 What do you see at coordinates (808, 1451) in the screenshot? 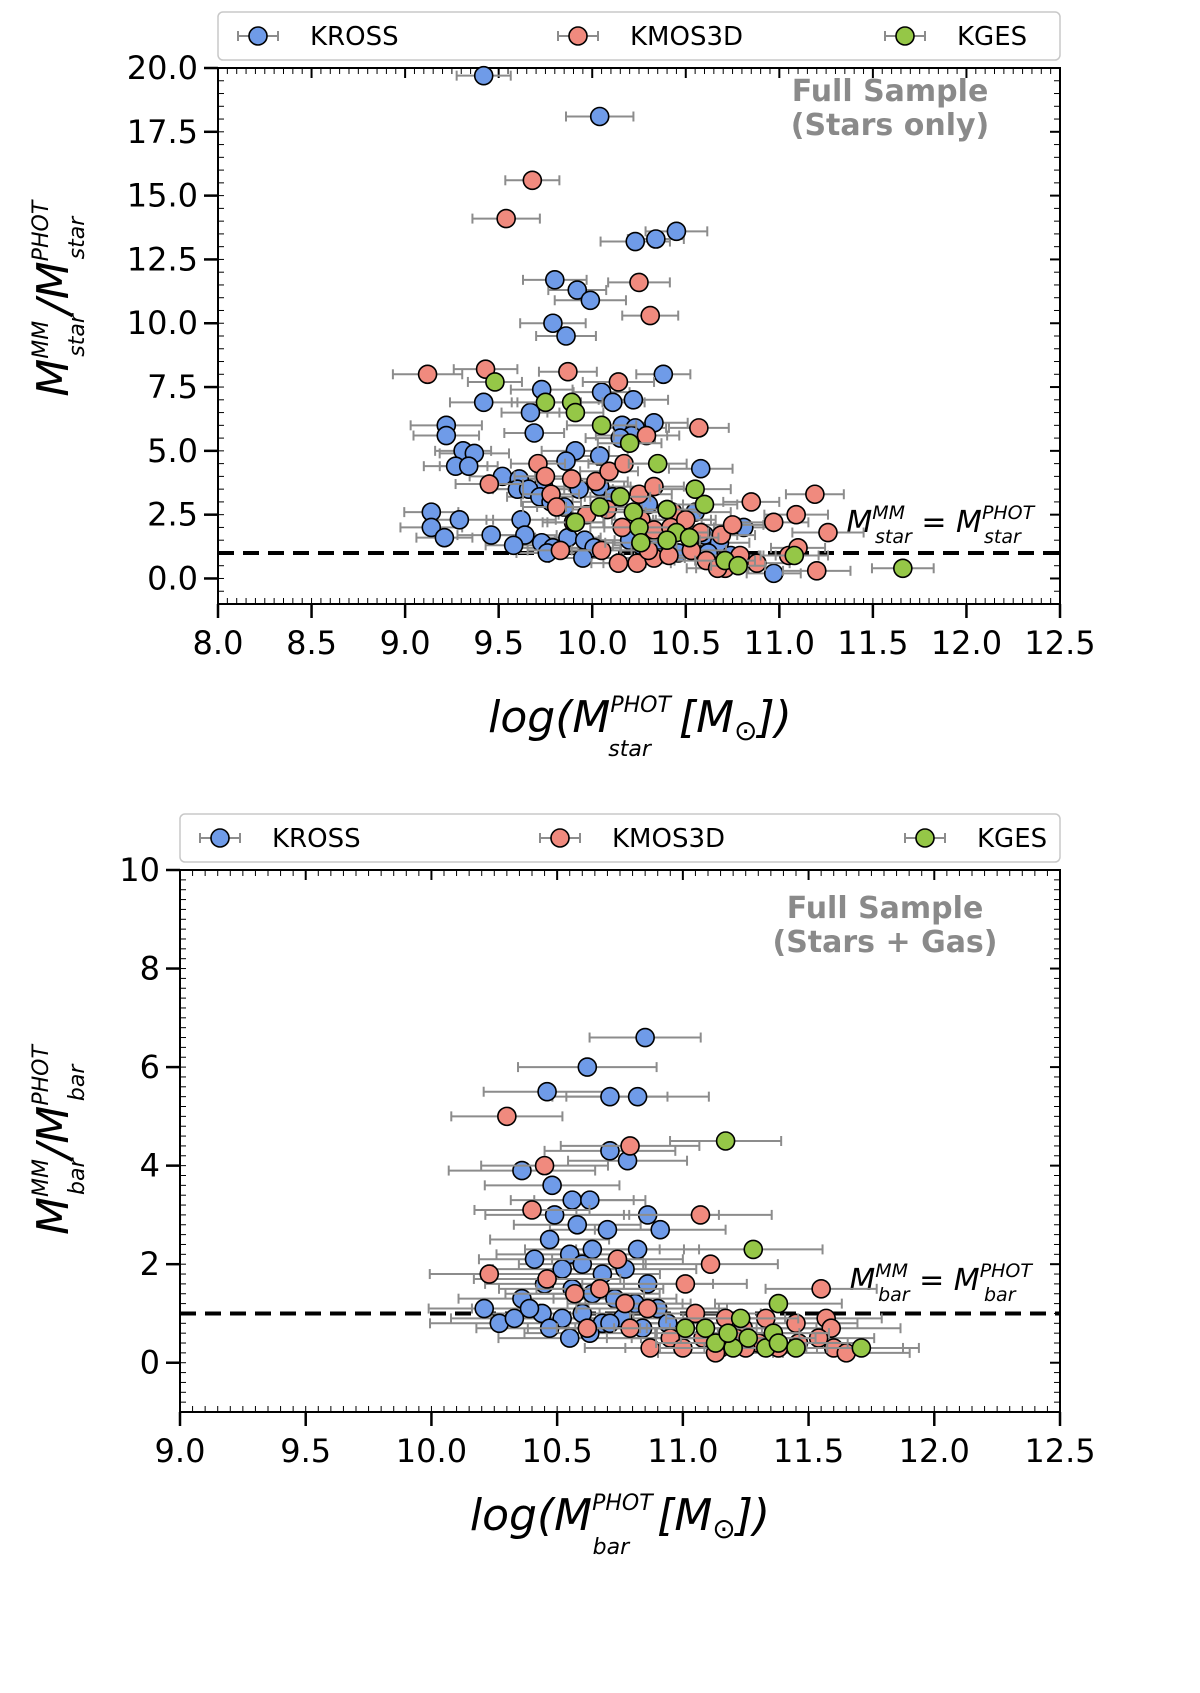
I see `x-tick-label: 11.5` at bounding box center [808, 1451].